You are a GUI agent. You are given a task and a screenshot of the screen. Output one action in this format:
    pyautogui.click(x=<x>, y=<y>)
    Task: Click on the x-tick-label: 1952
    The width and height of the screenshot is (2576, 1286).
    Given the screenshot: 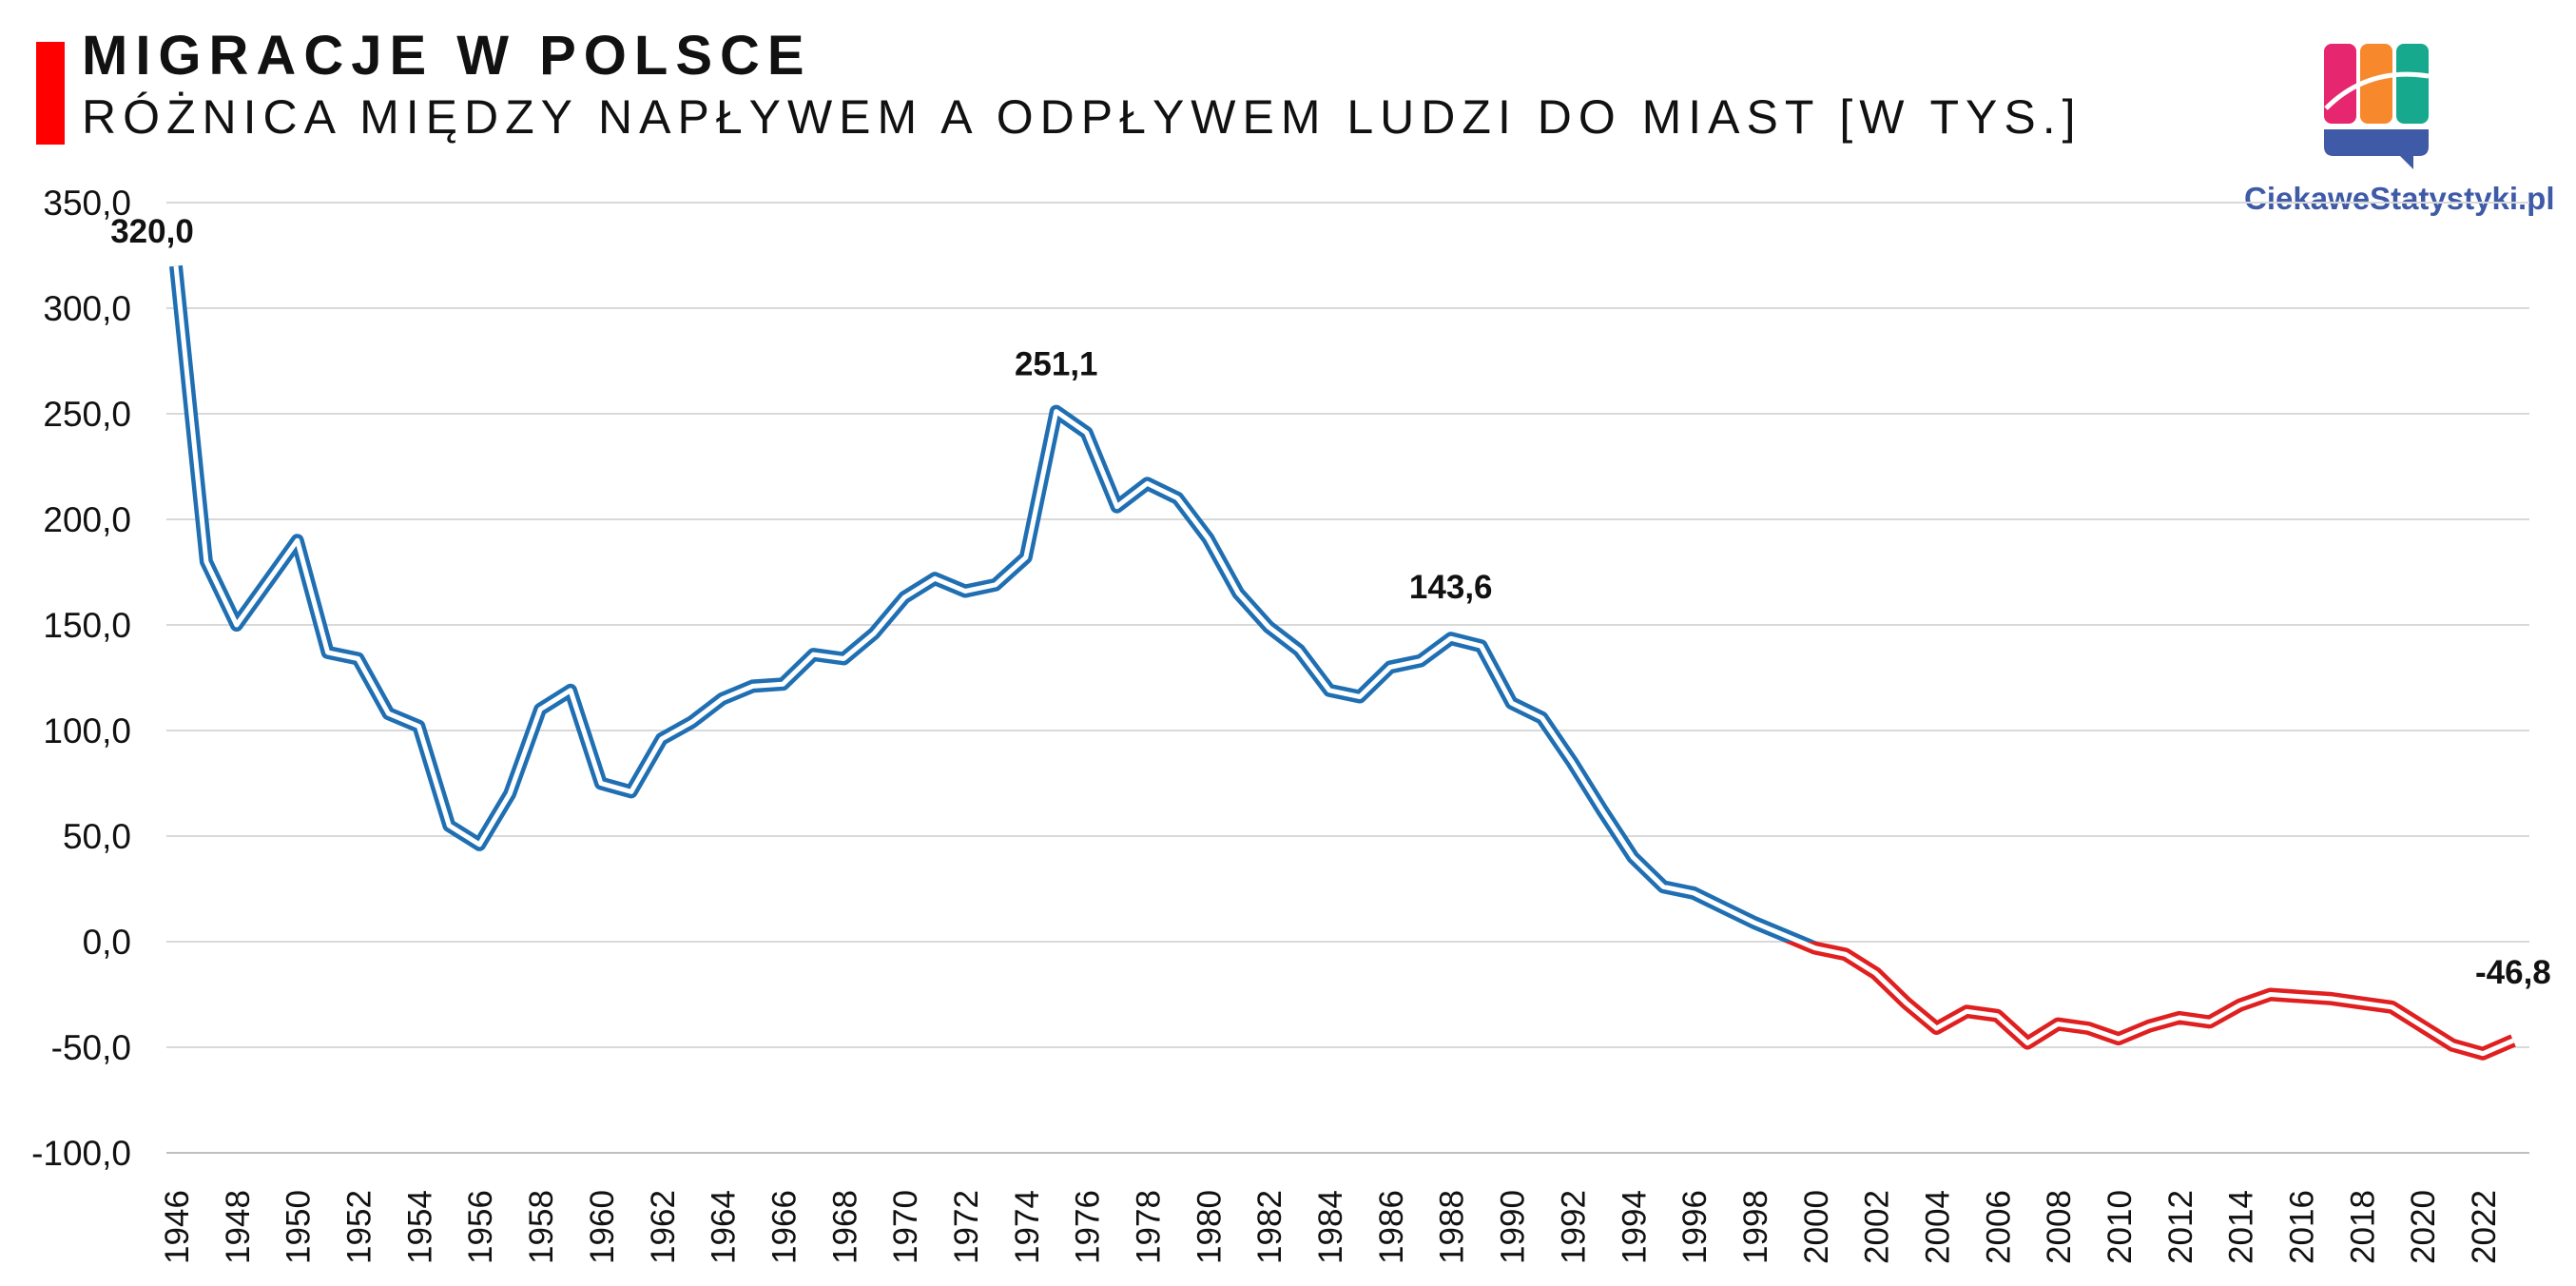 What is the action you would take?
    pyautogui.click(x=359, y=1227)
    